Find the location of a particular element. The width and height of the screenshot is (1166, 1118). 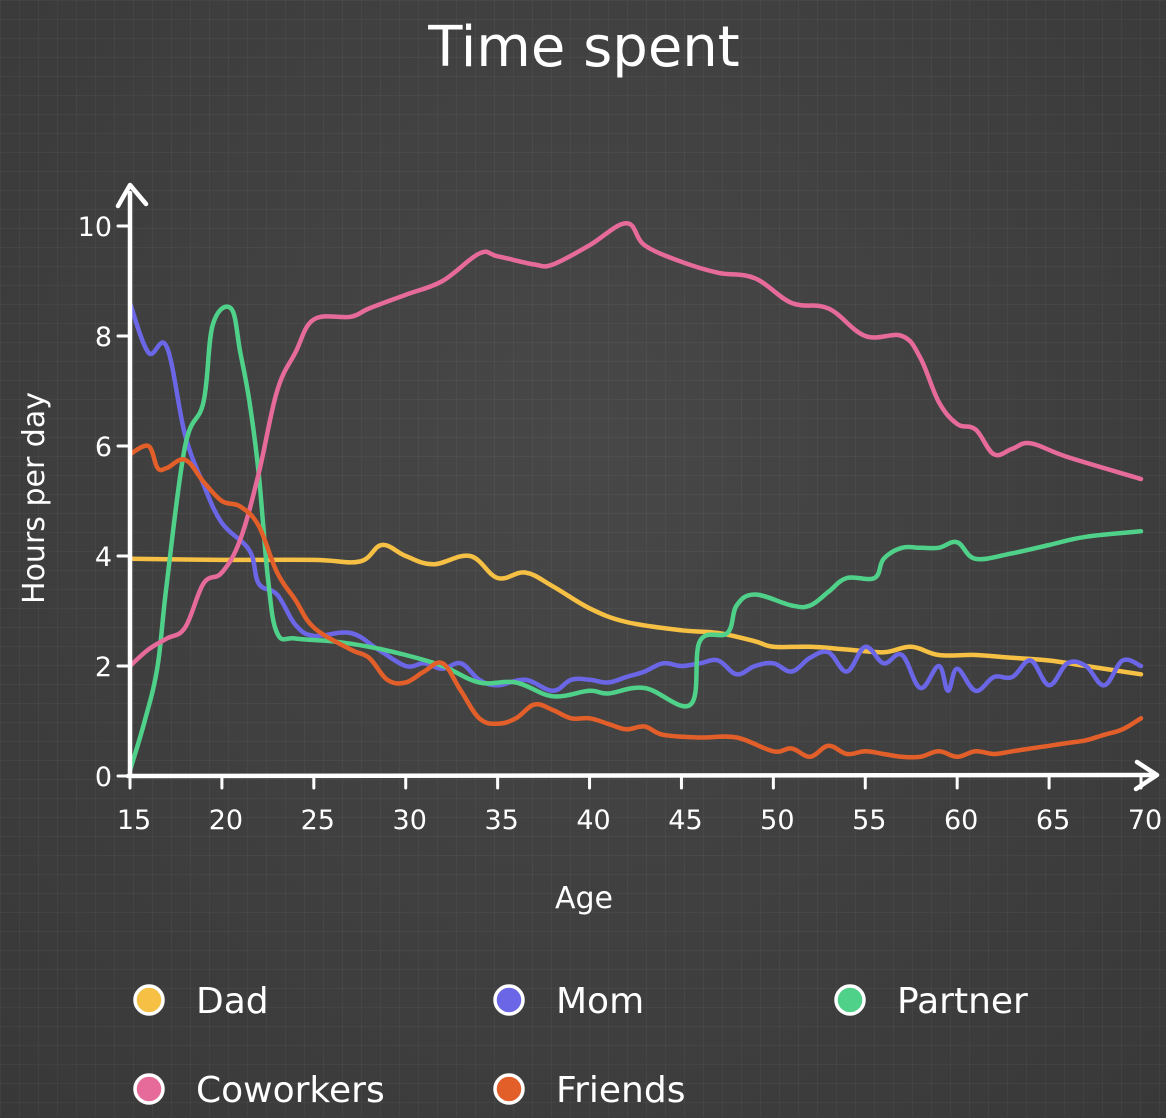

x-axis-arrow-icon is located at coordinates (1146, 775).